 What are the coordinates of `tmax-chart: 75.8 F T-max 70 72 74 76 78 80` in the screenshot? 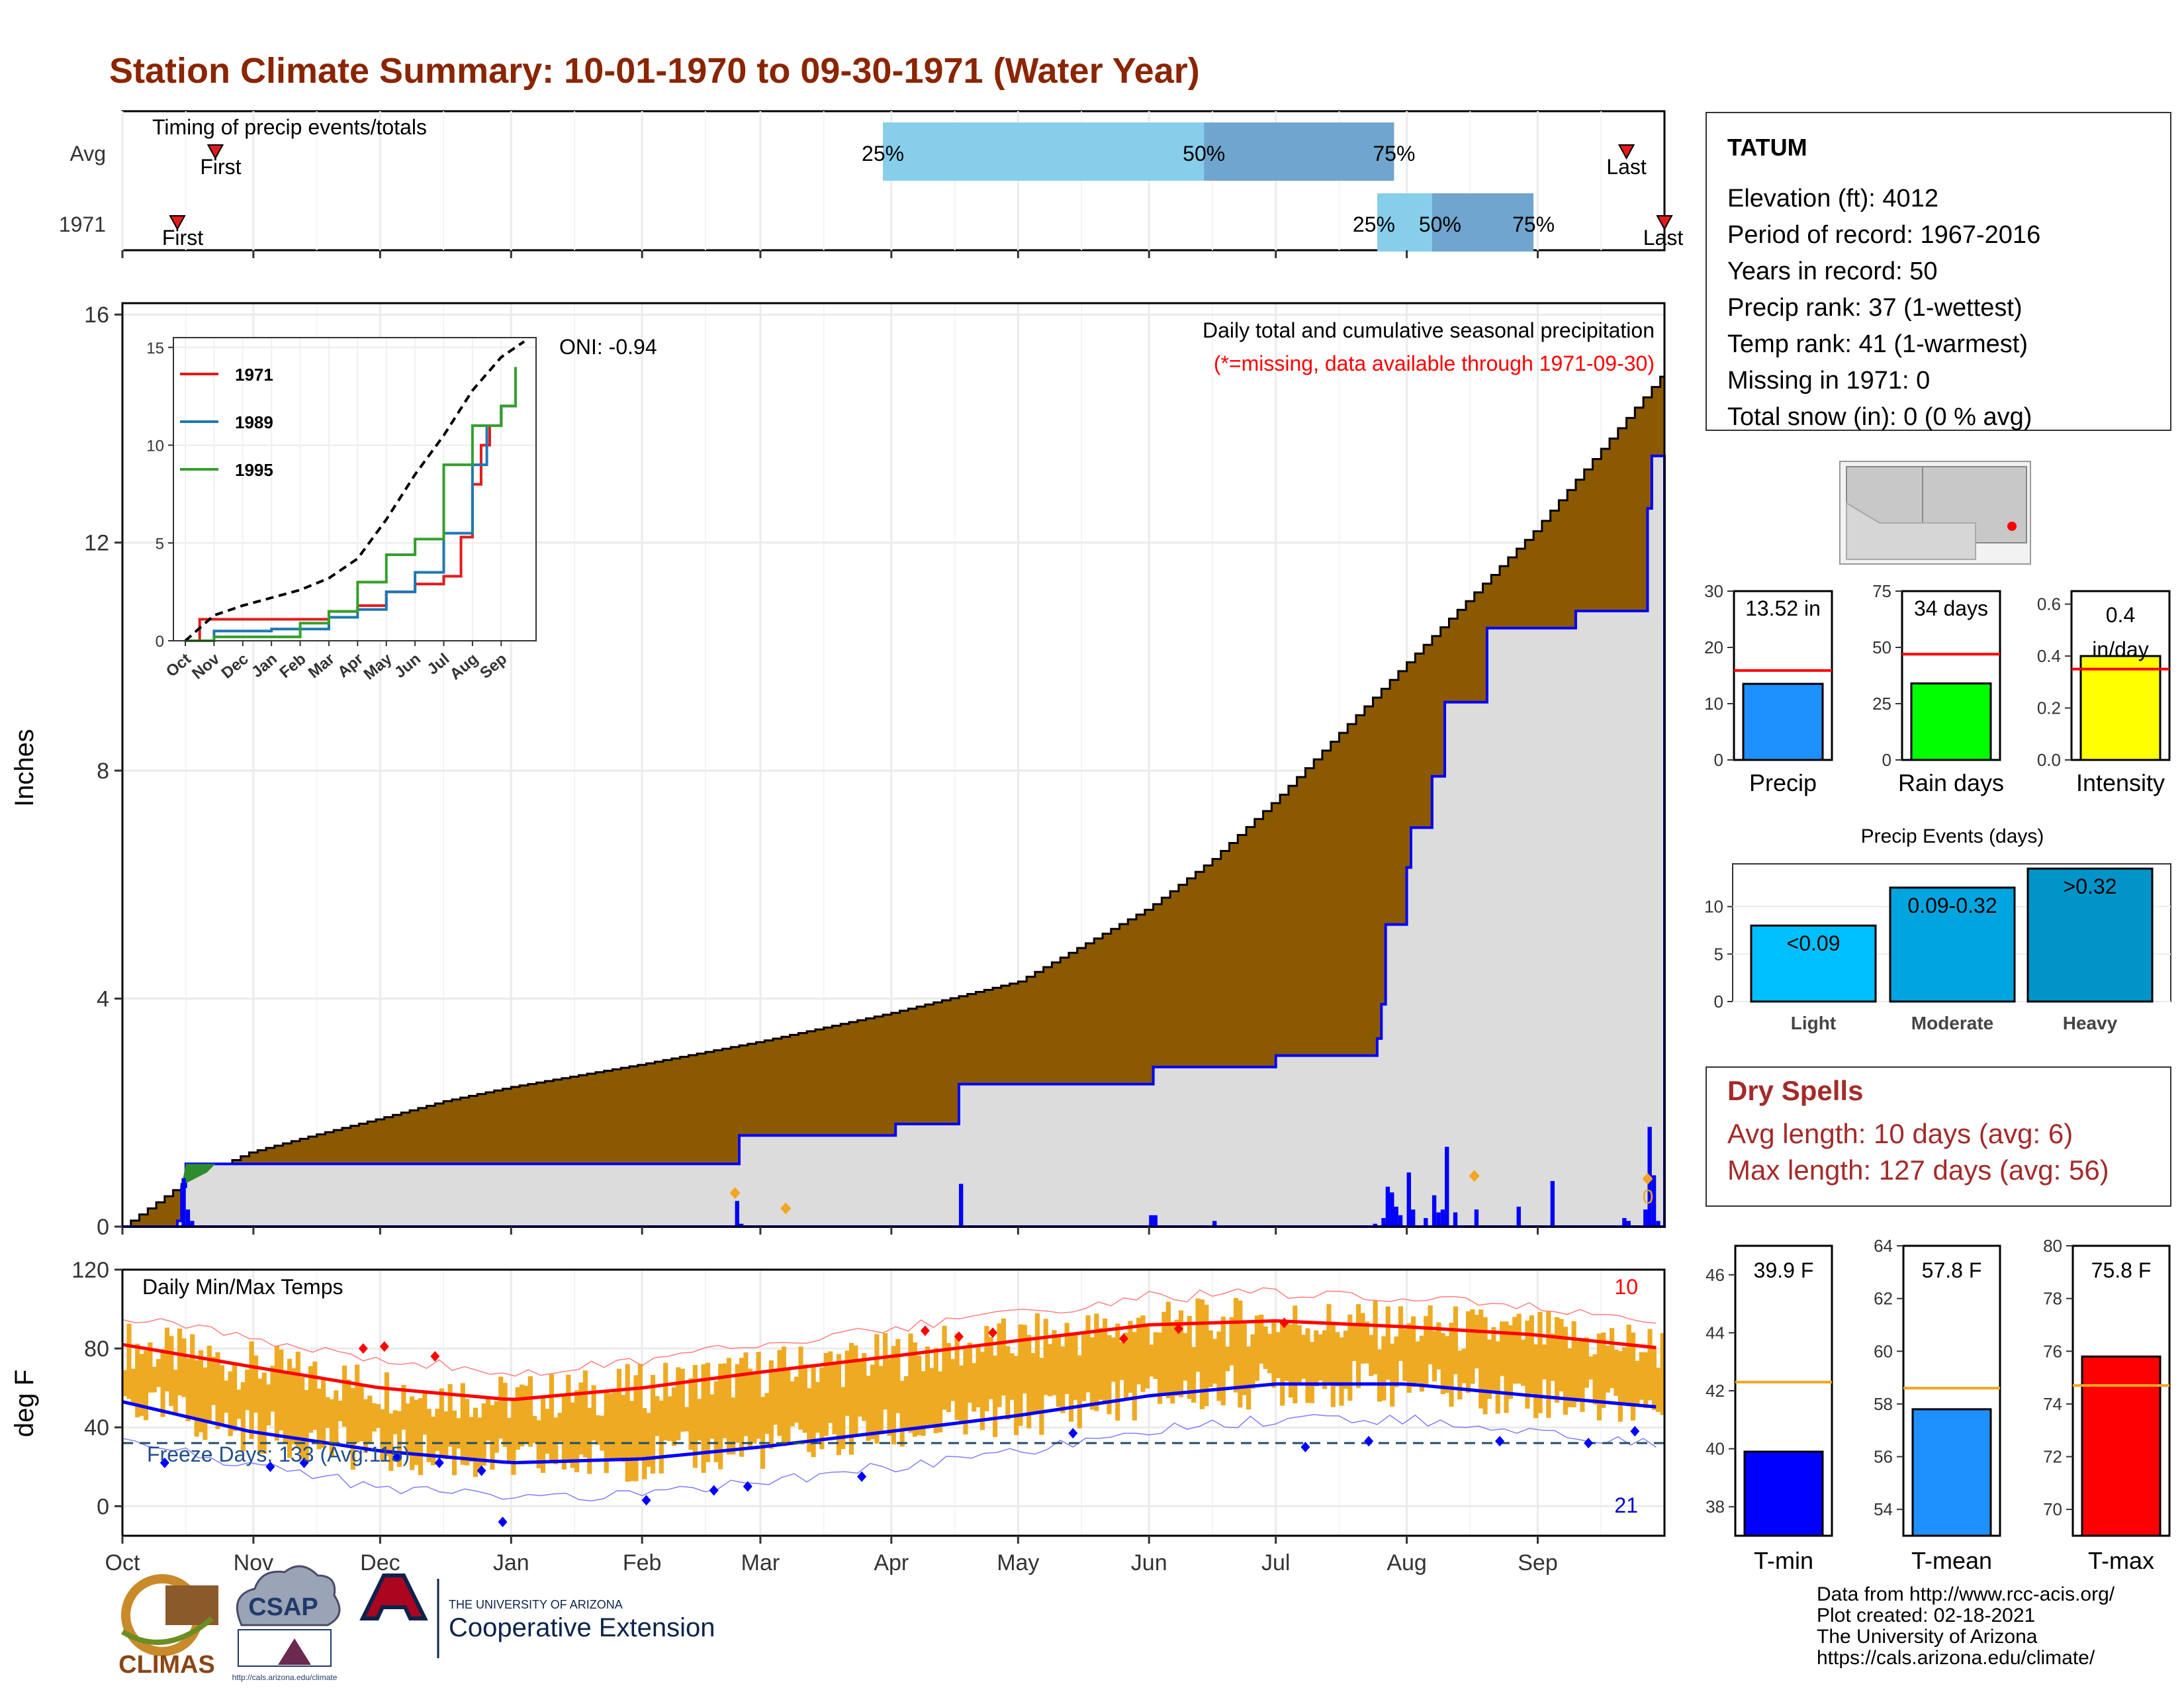 It's located at (2107, 1405).